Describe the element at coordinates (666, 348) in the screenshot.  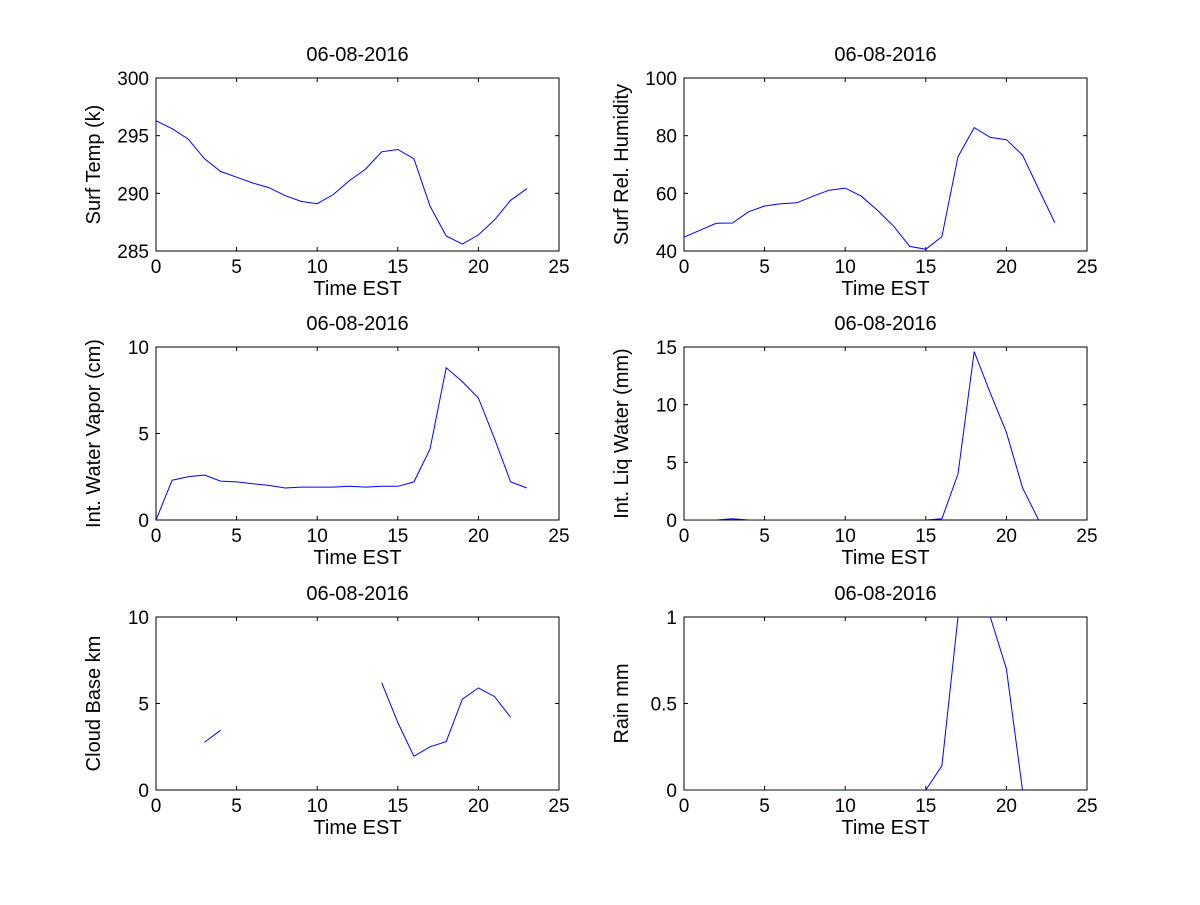
I see `y-tick-label: 15` at that location.